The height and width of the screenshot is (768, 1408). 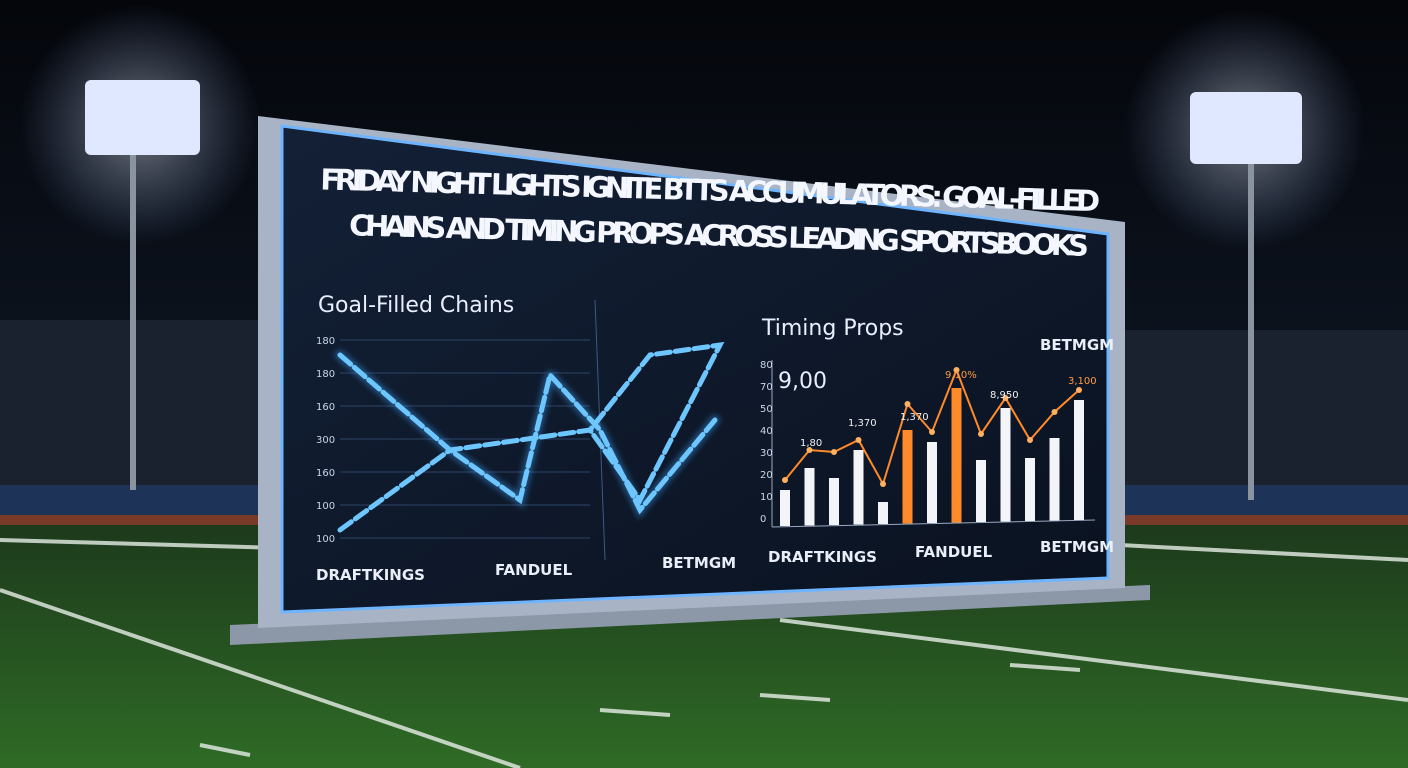 What do you see at coordinates (325, 440) in the screenshot?
I see `axis-label: 300` at bounding box center [325, 440].